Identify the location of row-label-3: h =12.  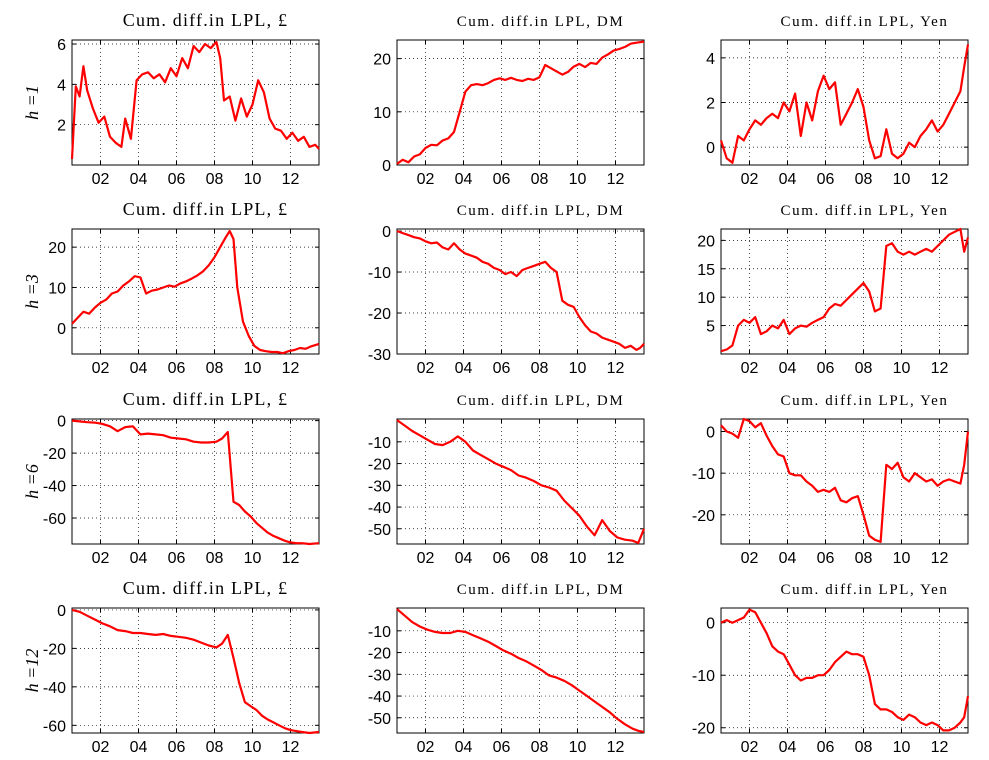
(32, 671).